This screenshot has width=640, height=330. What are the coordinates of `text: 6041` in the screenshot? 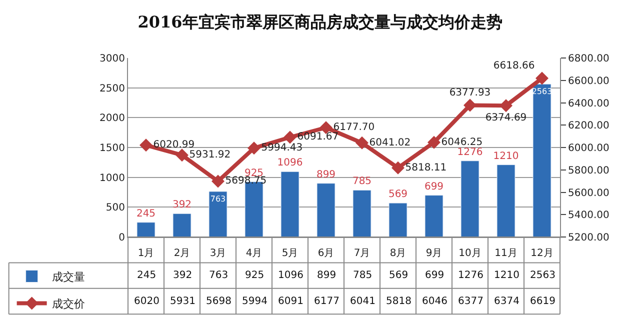 It's located at (363, 301).